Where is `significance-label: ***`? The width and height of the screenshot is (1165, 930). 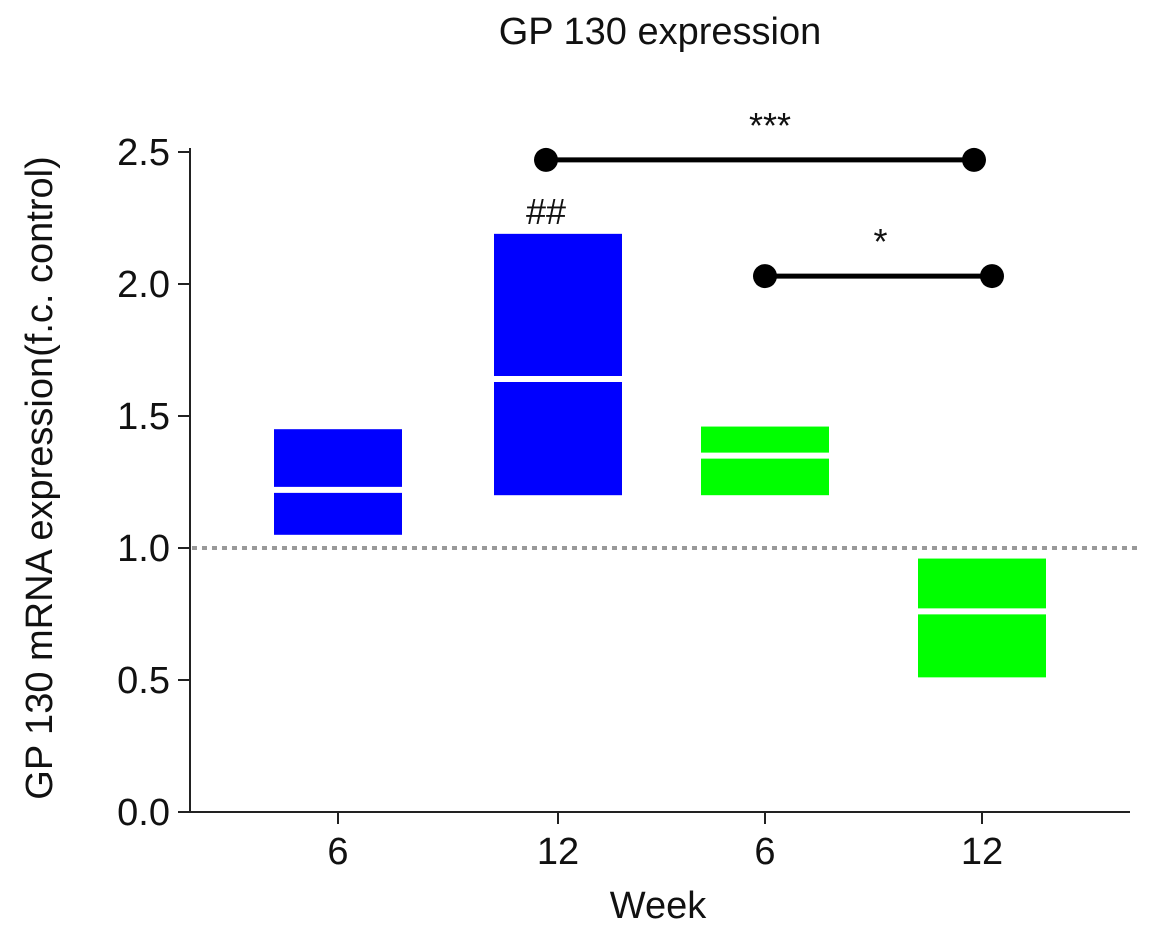 significance-label: *** is located at coordinates (770, 125).